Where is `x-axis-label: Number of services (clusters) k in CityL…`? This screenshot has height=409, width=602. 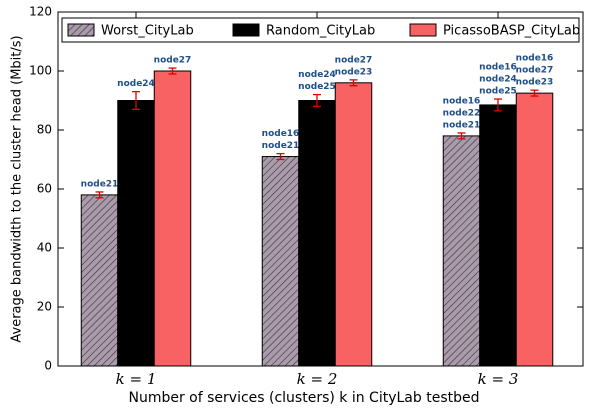
x-axis-label: Number of services (clusters) k in CityL… is located at coordinates (303, 398).